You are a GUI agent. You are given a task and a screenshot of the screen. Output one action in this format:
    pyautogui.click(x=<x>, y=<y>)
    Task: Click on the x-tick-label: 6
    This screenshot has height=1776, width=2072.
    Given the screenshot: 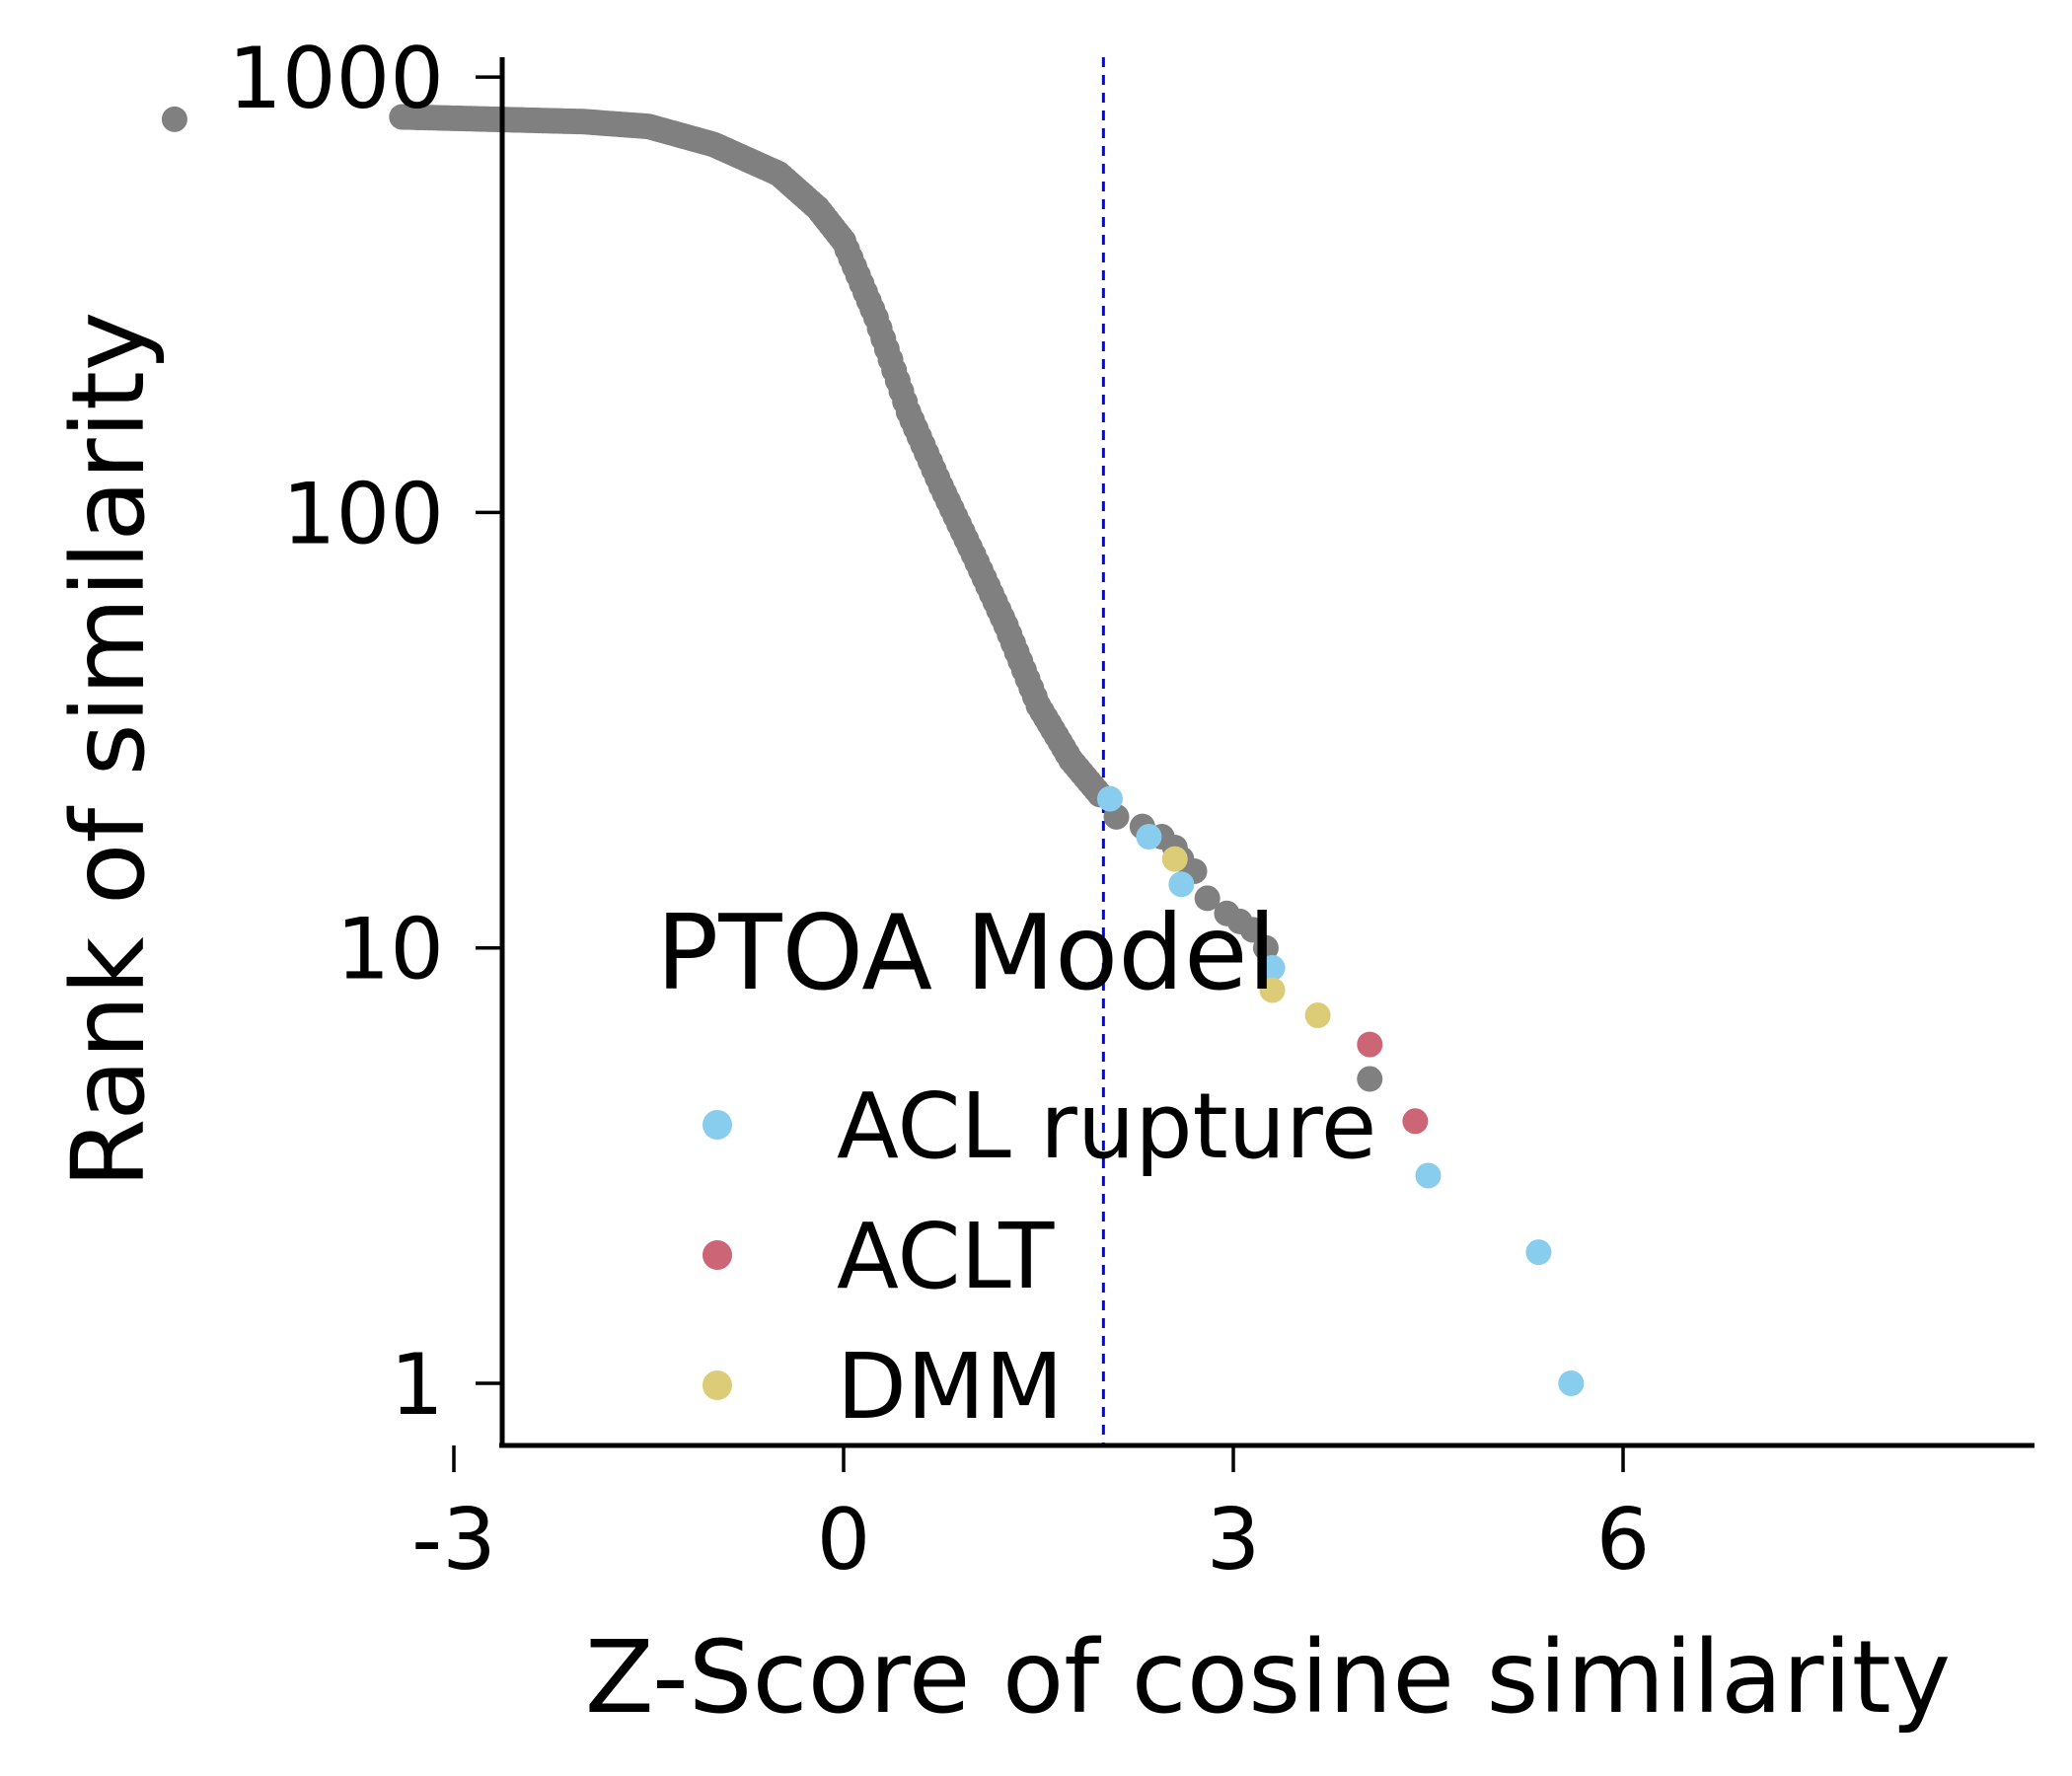 What is the action you would take?
    pyautogui.click(x=1624, y=1541)
    